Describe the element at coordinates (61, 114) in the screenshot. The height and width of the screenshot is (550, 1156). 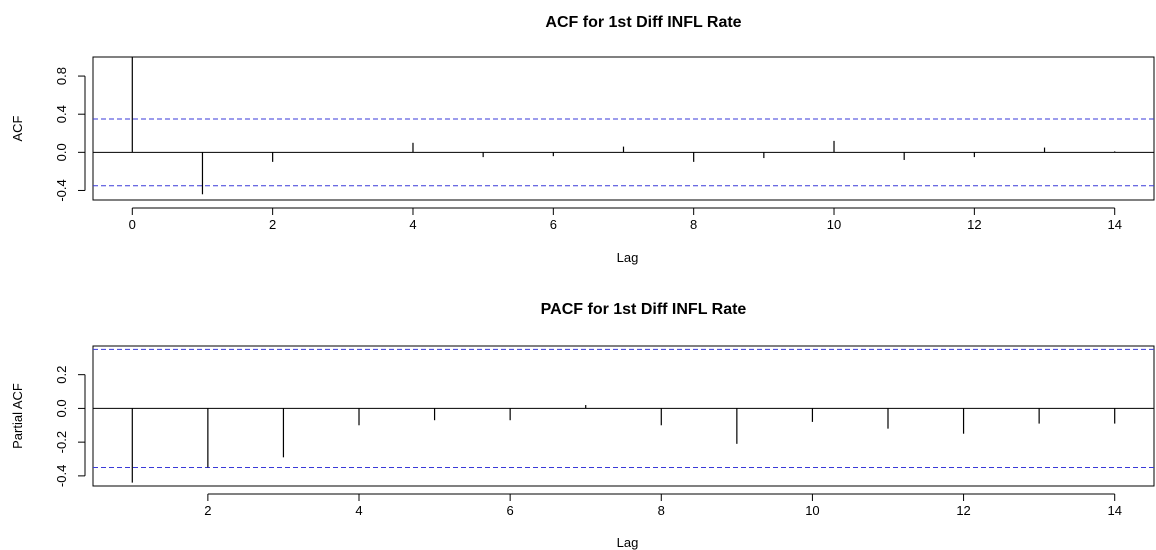
I see `y-tick-label: 0.4` at that location.